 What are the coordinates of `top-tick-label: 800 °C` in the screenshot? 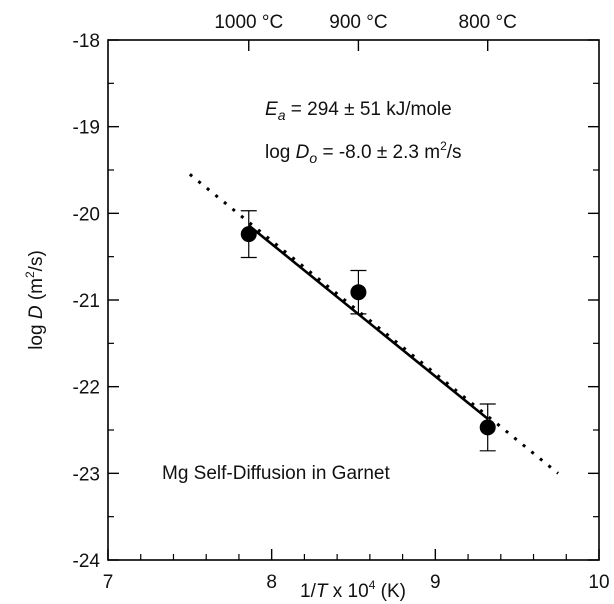 It's located at (488, 22).